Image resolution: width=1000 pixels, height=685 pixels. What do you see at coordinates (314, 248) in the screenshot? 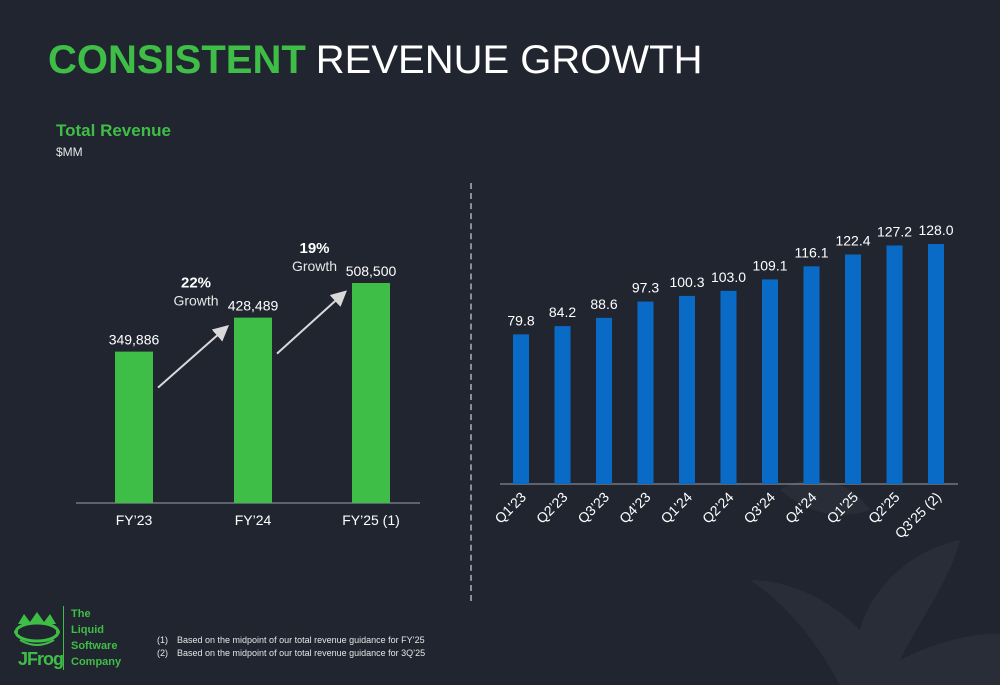
I see `growth-percent-label: 19%` at bounding box center [314, 248].